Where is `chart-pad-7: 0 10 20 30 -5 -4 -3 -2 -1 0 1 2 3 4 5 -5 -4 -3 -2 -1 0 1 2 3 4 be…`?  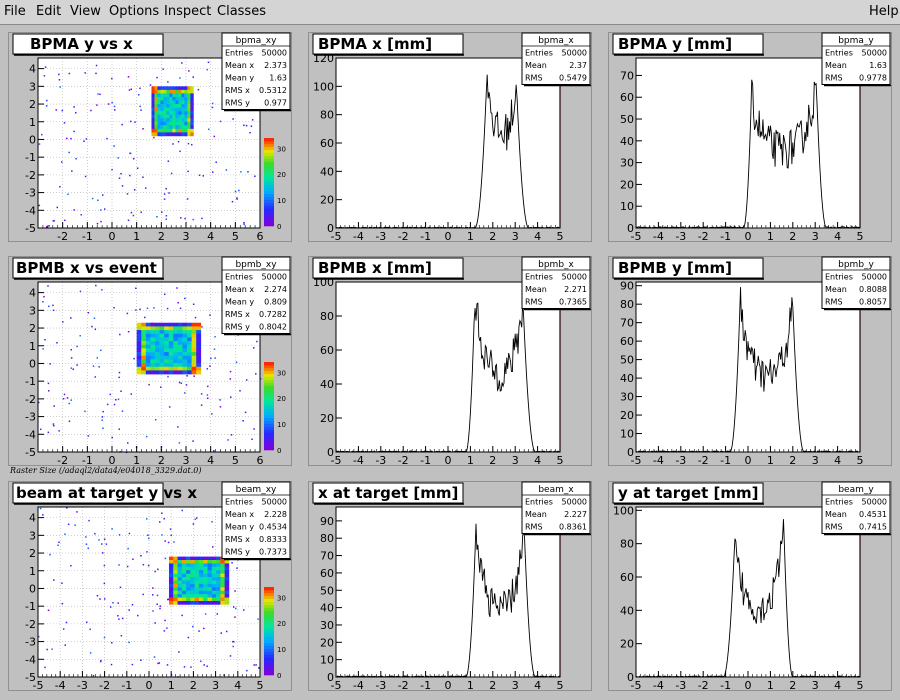
chart-pad-7: 0 10 20 30 -5 -4 -3 -2 -1 0 1 2 3 4 5 -5 -4 -3 -2 -1 0 1 2 3 4 be… is located at coordinates (150, 586).